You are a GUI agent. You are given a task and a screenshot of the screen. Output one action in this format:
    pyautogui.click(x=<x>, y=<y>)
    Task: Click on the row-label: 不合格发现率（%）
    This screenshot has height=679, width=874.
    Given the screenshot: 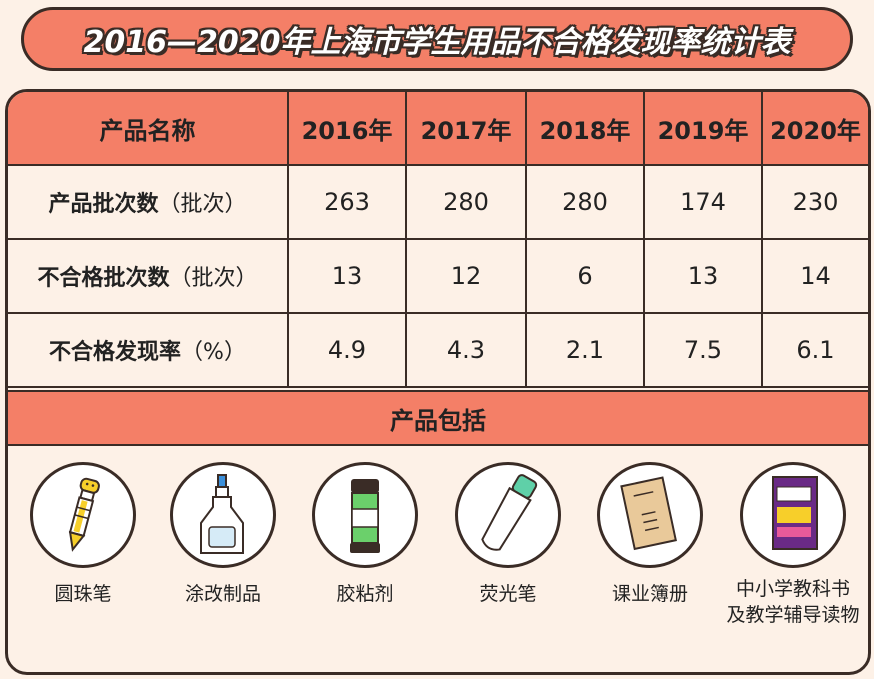 What is the action you would take?
    pyautogui.click(x=148, y=350)
    